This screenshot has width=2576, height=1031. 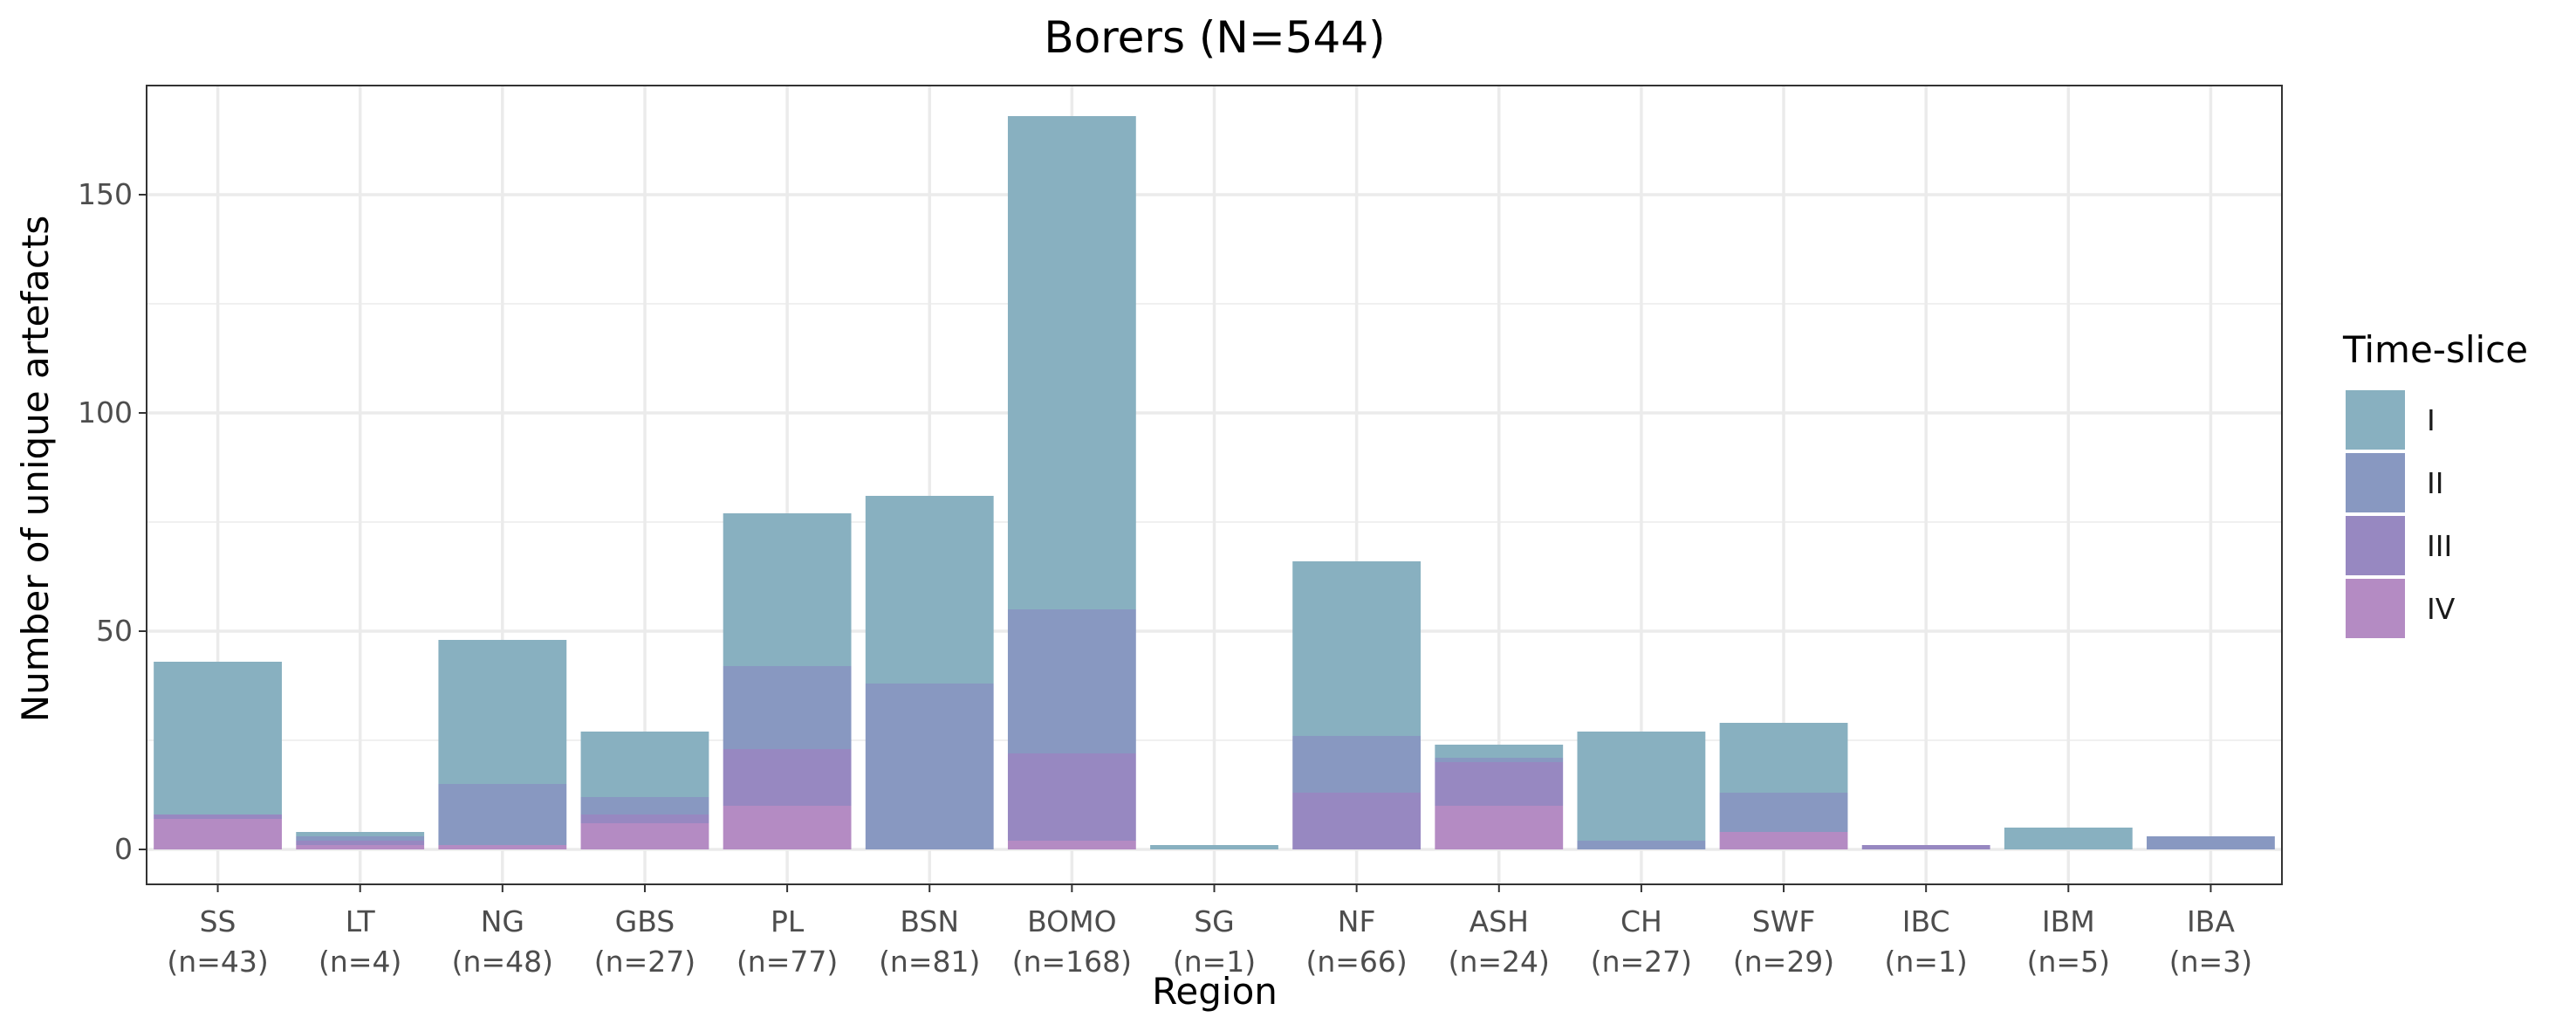 I want to click on bar-bsn-i, so click(x=930, y=590).